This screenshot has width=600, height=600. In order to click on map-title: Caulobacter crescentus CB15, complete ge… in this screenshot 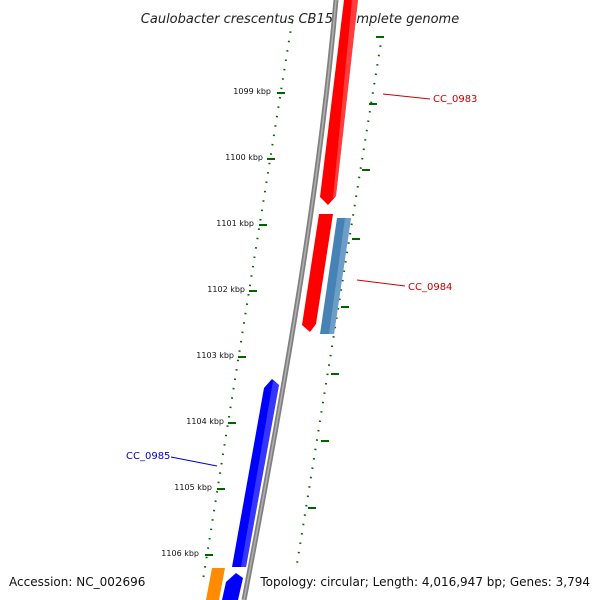, I will do `click(300, 19)`.